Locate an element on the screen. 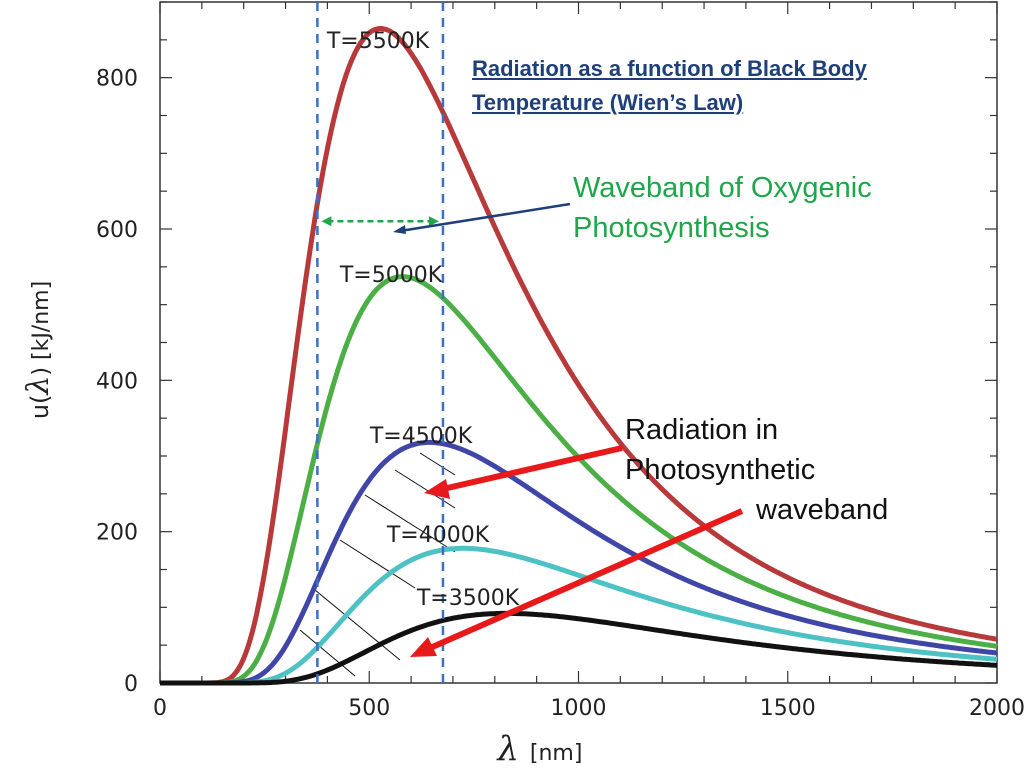  waveband-layer is located at coordinates (380, 342).